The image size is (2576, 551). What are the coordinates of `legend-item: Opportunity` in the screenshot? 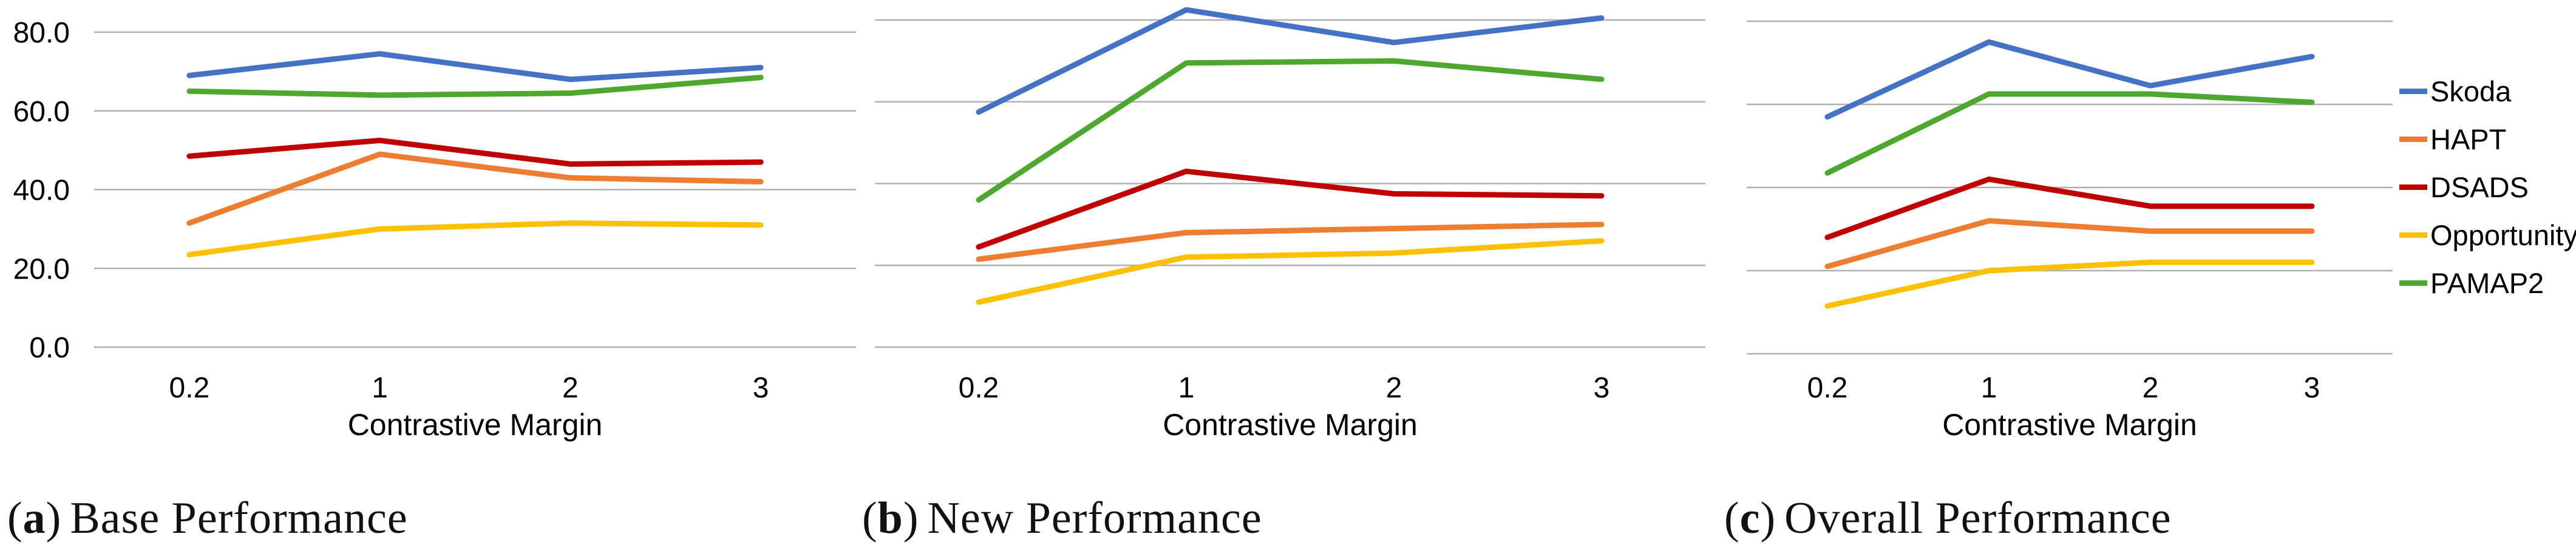 It's located at (2487, 235).